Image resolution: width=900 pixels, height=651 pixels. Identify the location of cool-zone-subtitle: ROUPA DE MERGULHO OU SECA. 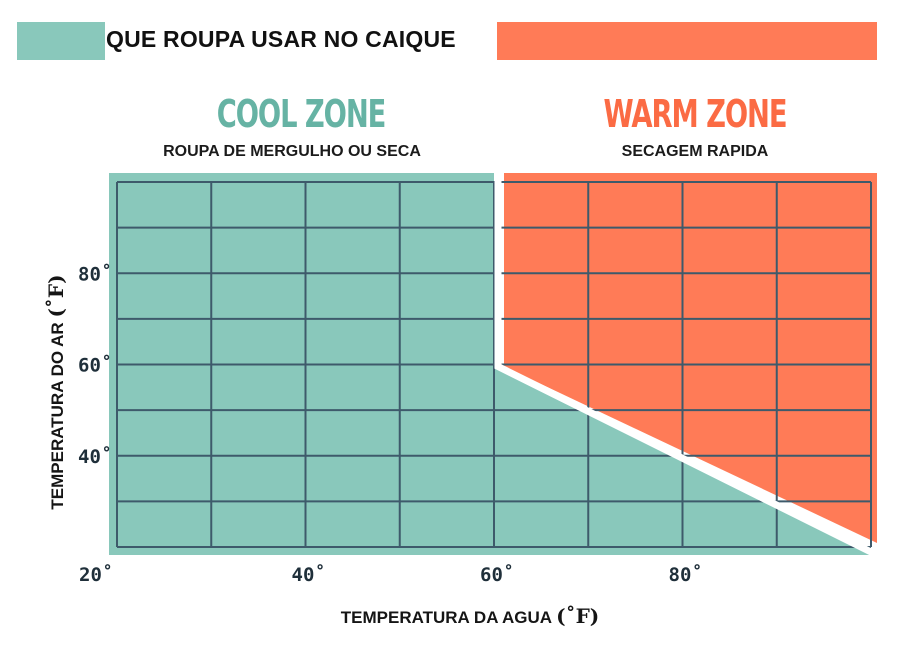
(292, 151).